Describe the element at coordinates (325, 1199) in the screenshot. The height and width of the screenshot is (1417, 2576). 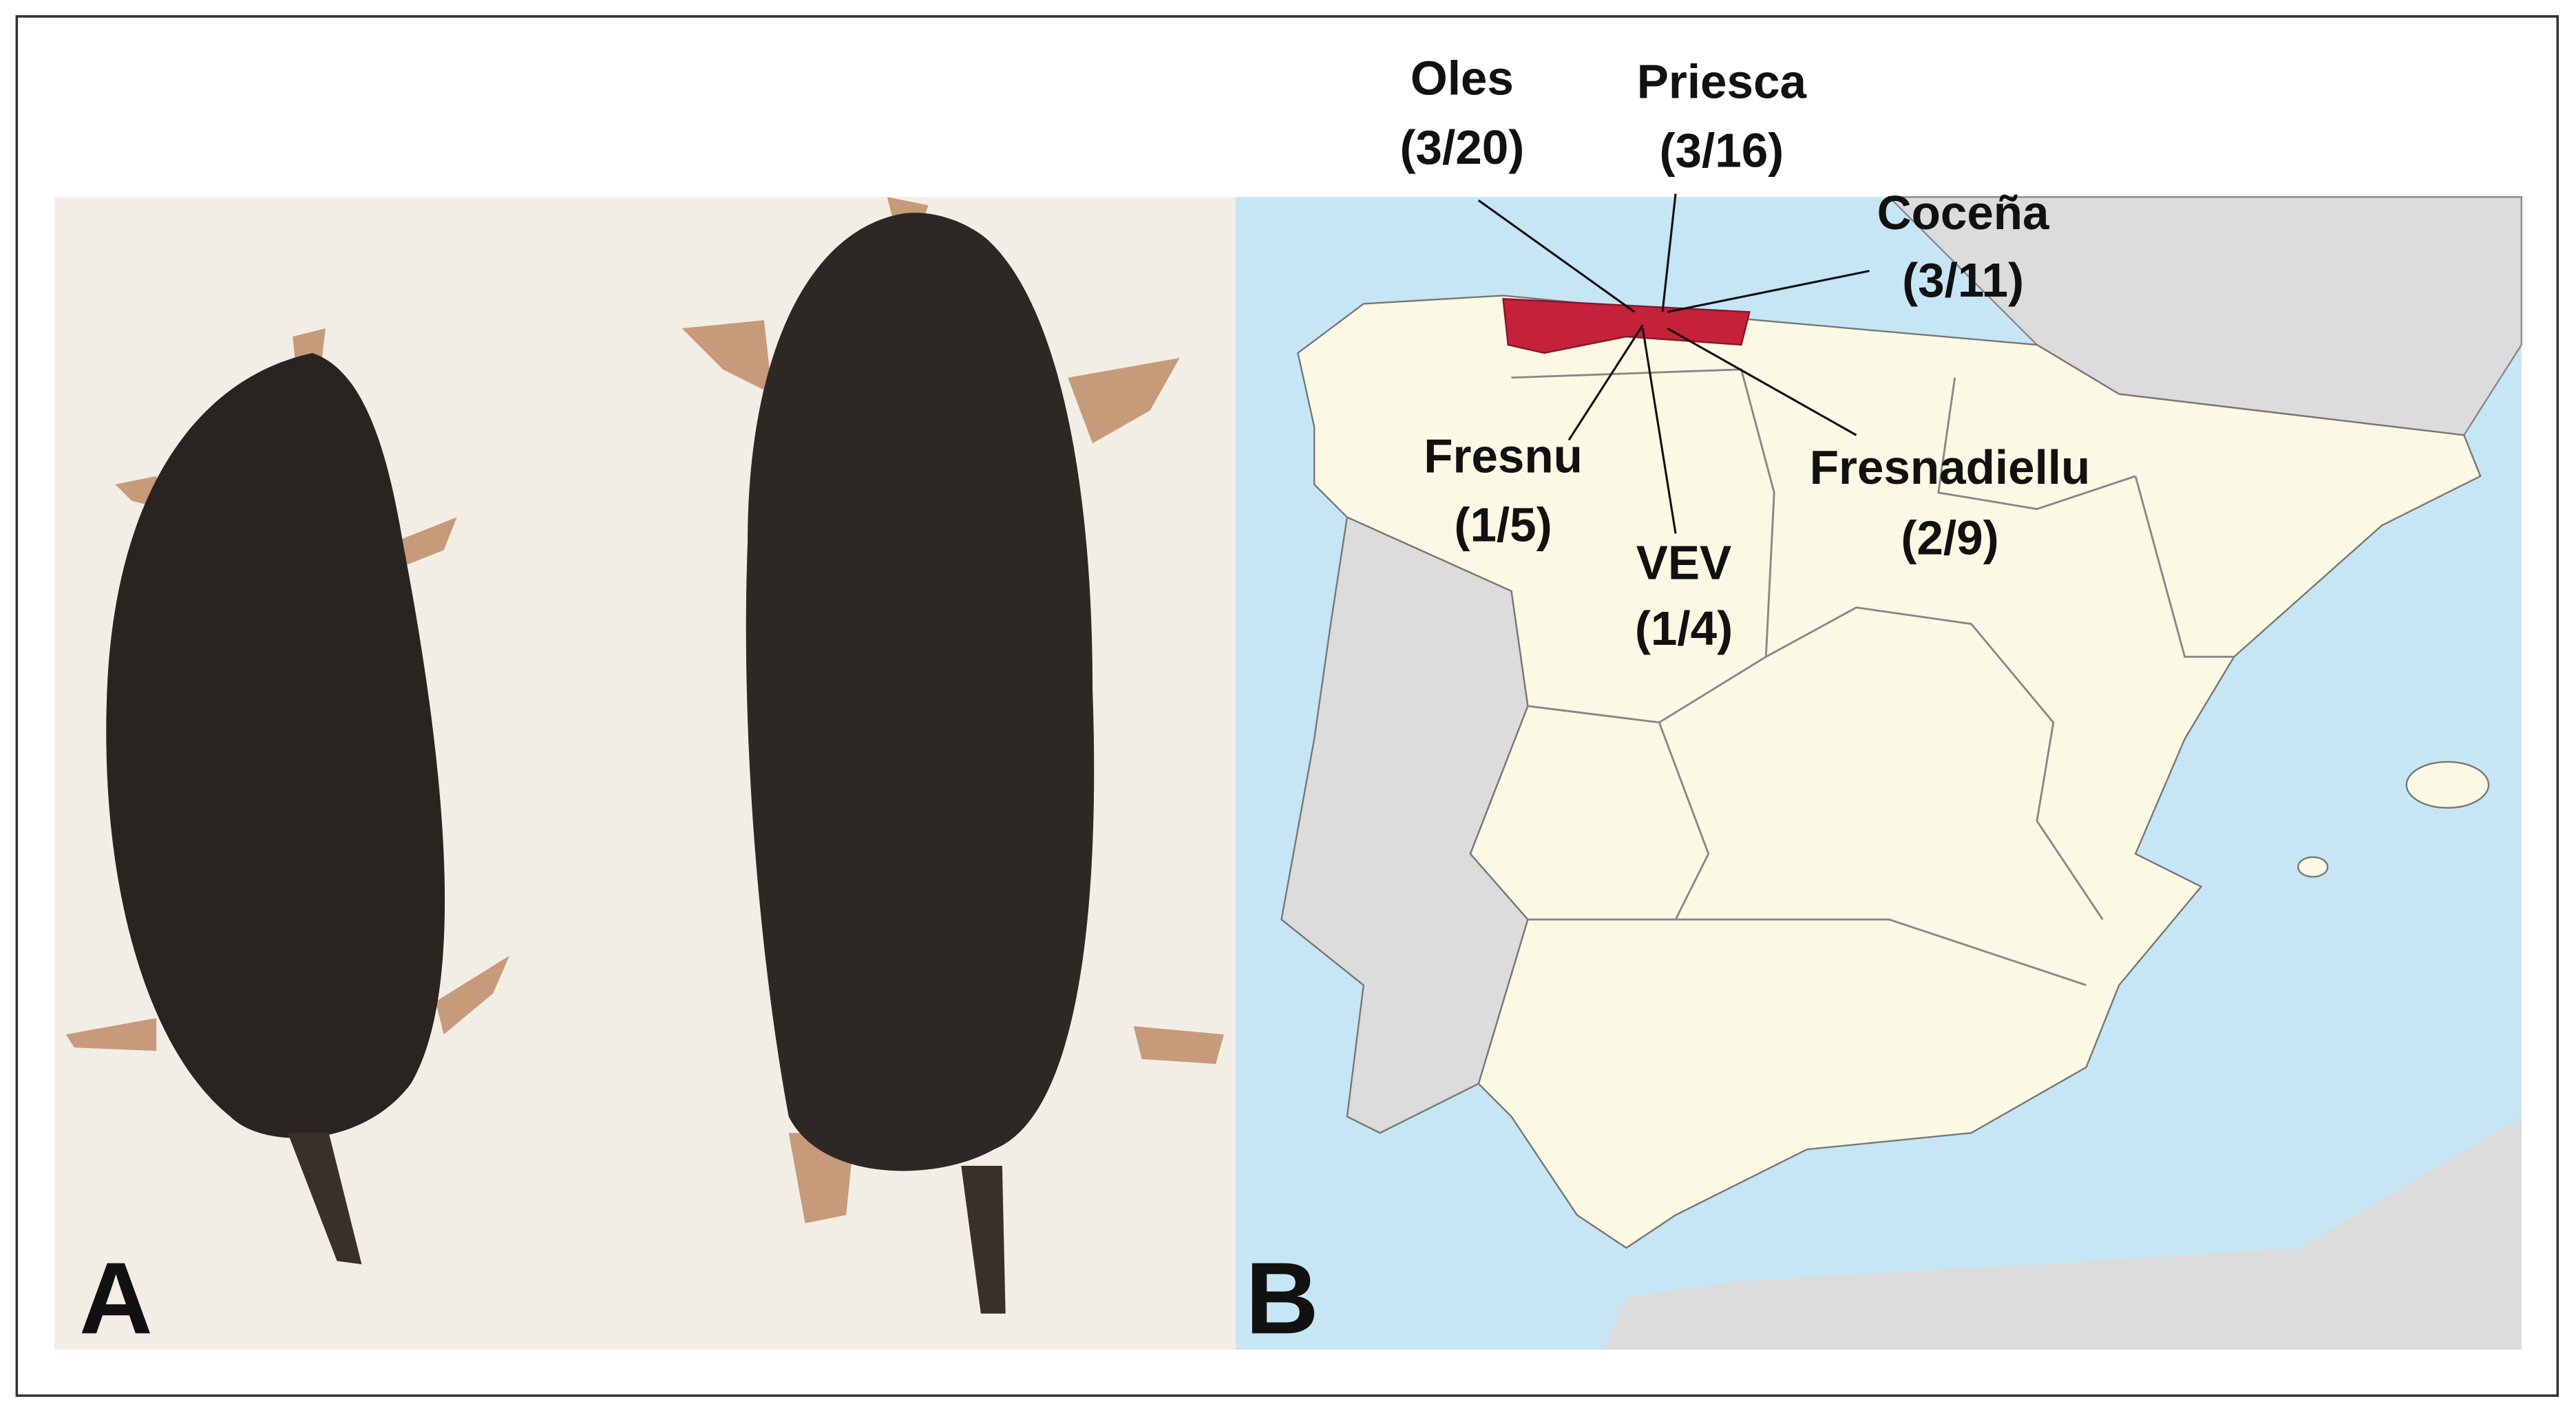
I see `mole-small-tail` at that location.